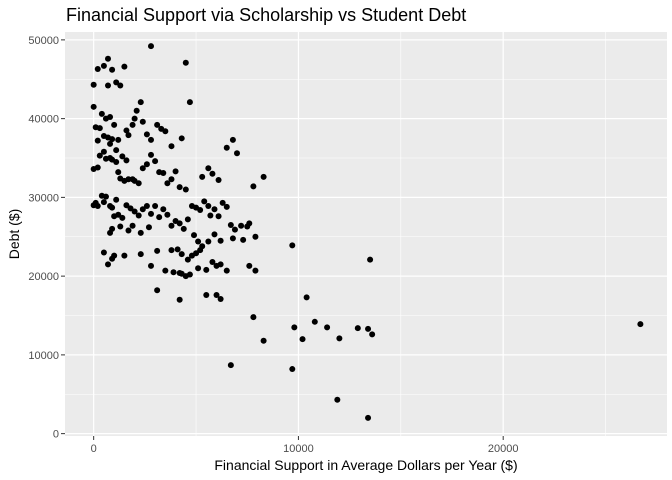  What do you see at coordinates (43, 277) in the screenshot?
I see `y-tick-label: 20000` at bounding box center [43, 277].